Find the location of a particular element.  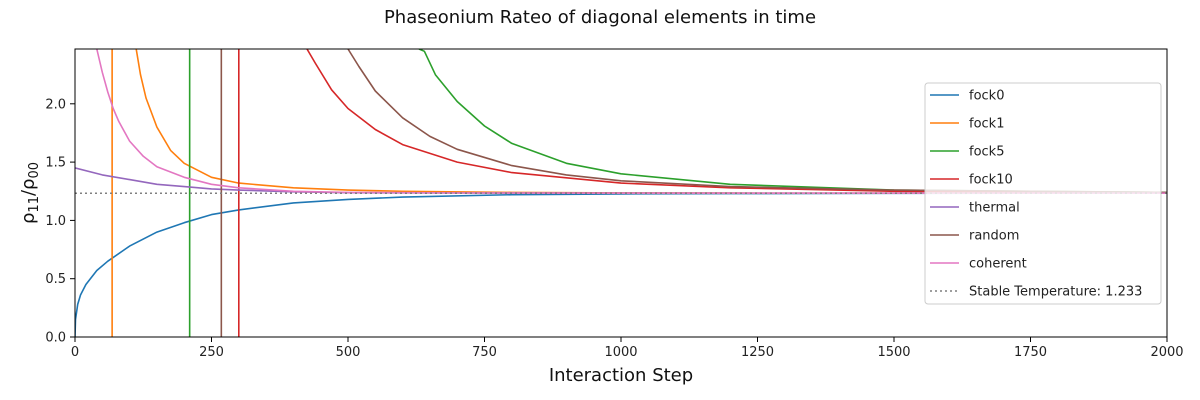

legend-label-coherent: coherent is located at coordinates (998, 264).